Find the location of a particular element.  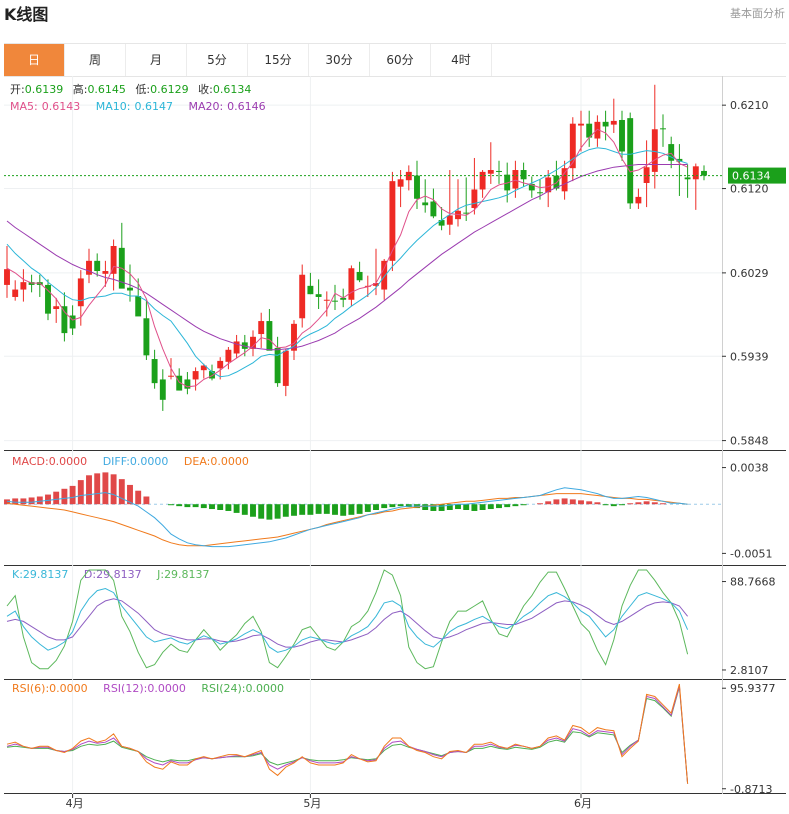

dea-line is located at coordinates (347, 520).